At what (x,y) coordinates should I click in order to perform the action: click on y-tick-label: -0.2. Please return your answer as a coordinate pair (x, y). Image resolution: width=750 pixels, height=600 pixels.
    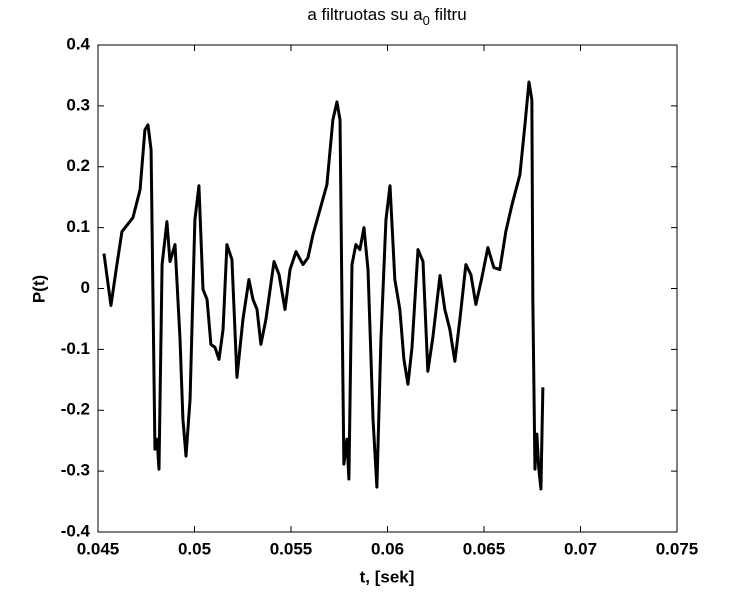
    Looking at the image, I should click on (75, 409).